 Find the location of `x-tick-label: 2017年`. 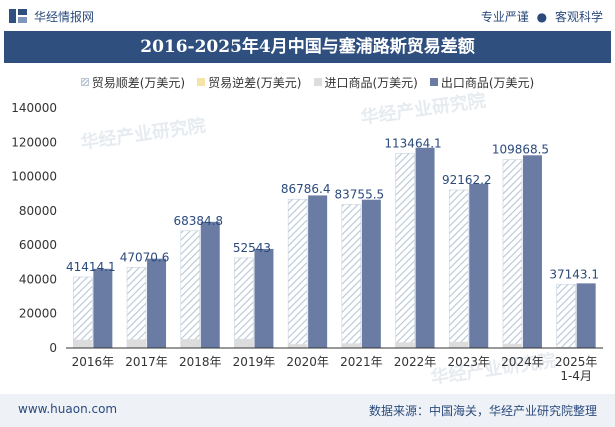

x-tick-label: 2017年 is located at coordinates (146, 362).